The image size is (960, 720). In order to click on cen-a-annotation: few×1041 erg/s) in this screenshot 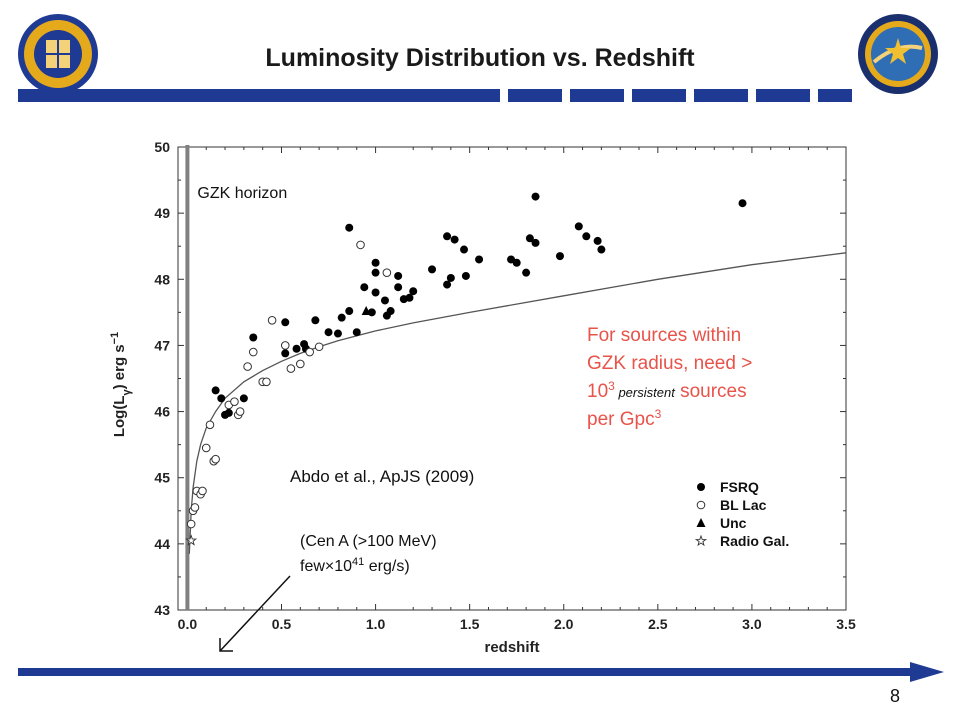, I will do `click(355, 565)`.